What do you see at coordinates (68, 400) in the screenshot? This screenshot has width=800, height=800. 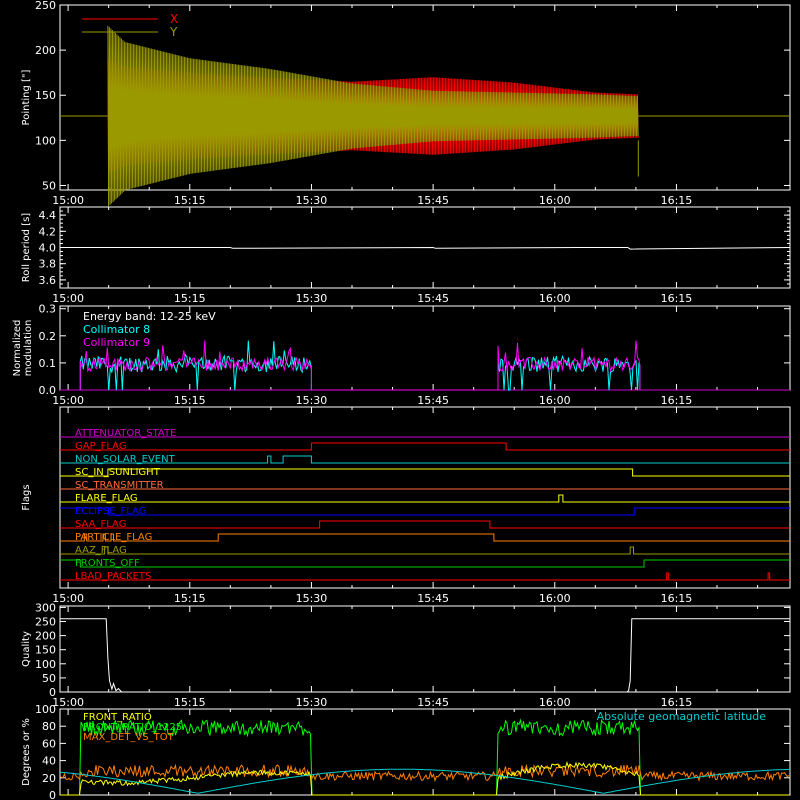 I see `modulation-xtick-label: 15:00` at bounding box center [68, 400].